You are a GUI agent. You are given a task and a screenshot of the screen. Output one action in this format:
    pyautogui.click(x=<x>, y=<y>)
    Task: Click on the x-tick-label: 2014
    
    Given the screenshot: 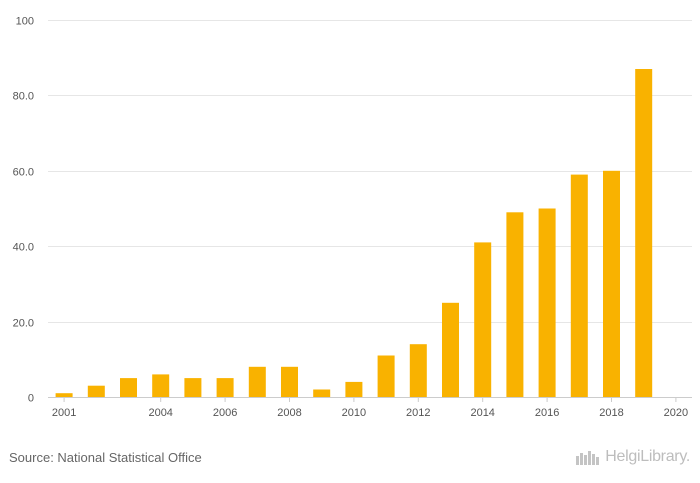 What is the action you would take?
    pyautogui.click(x=482, y=413)
    